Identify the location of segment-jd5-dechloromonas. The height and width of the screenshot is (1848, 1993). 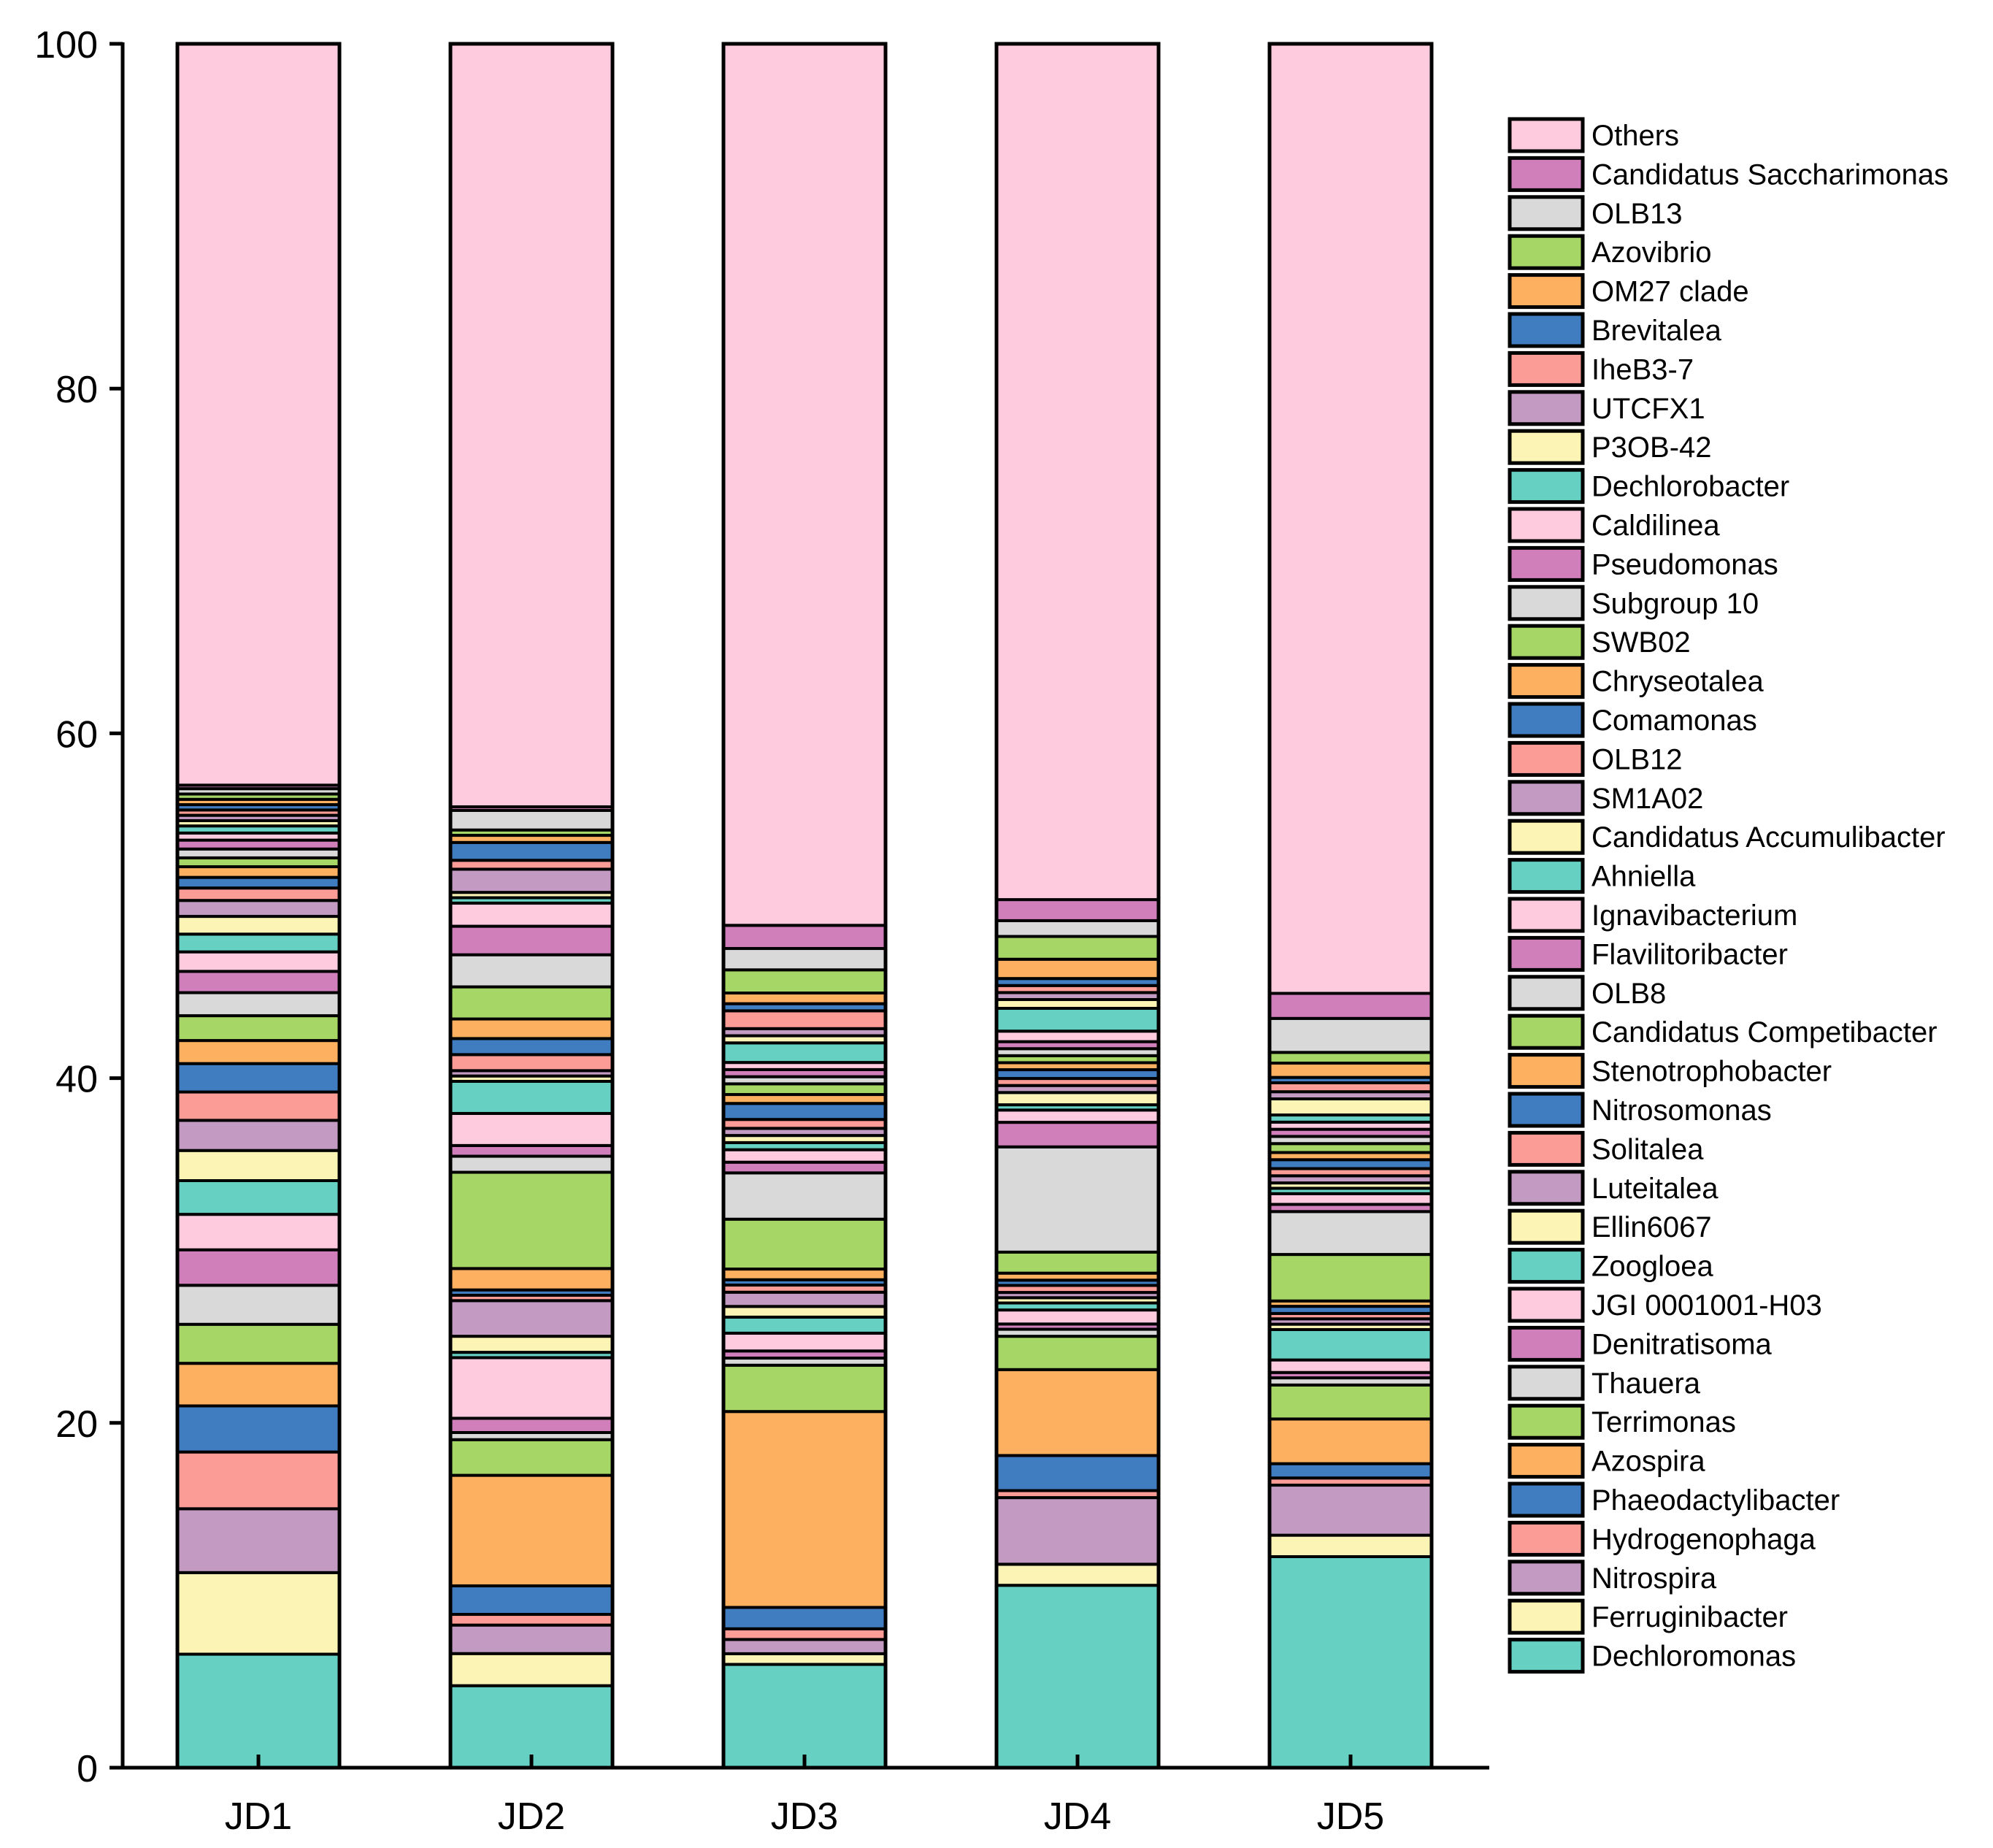
(1350, 1662).